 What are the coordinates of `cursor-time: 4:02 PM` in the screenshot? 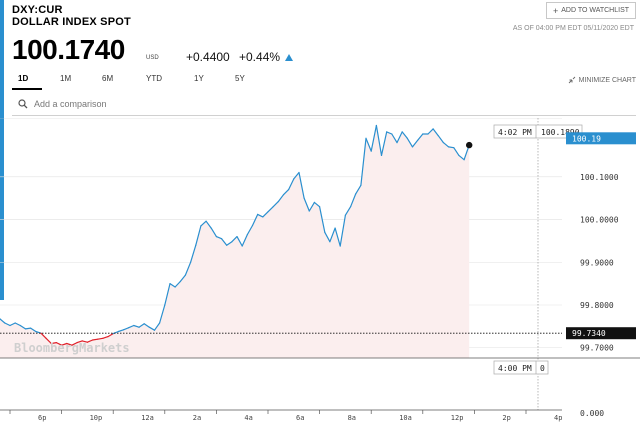 It's located at (515, 132).